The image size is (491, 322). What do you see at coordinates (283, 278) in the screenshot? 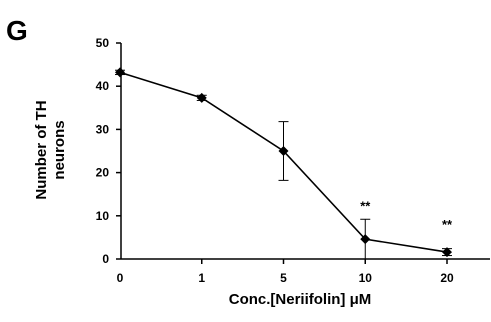
I see `x-tick-label: 5` at bounding box center [283, 278].